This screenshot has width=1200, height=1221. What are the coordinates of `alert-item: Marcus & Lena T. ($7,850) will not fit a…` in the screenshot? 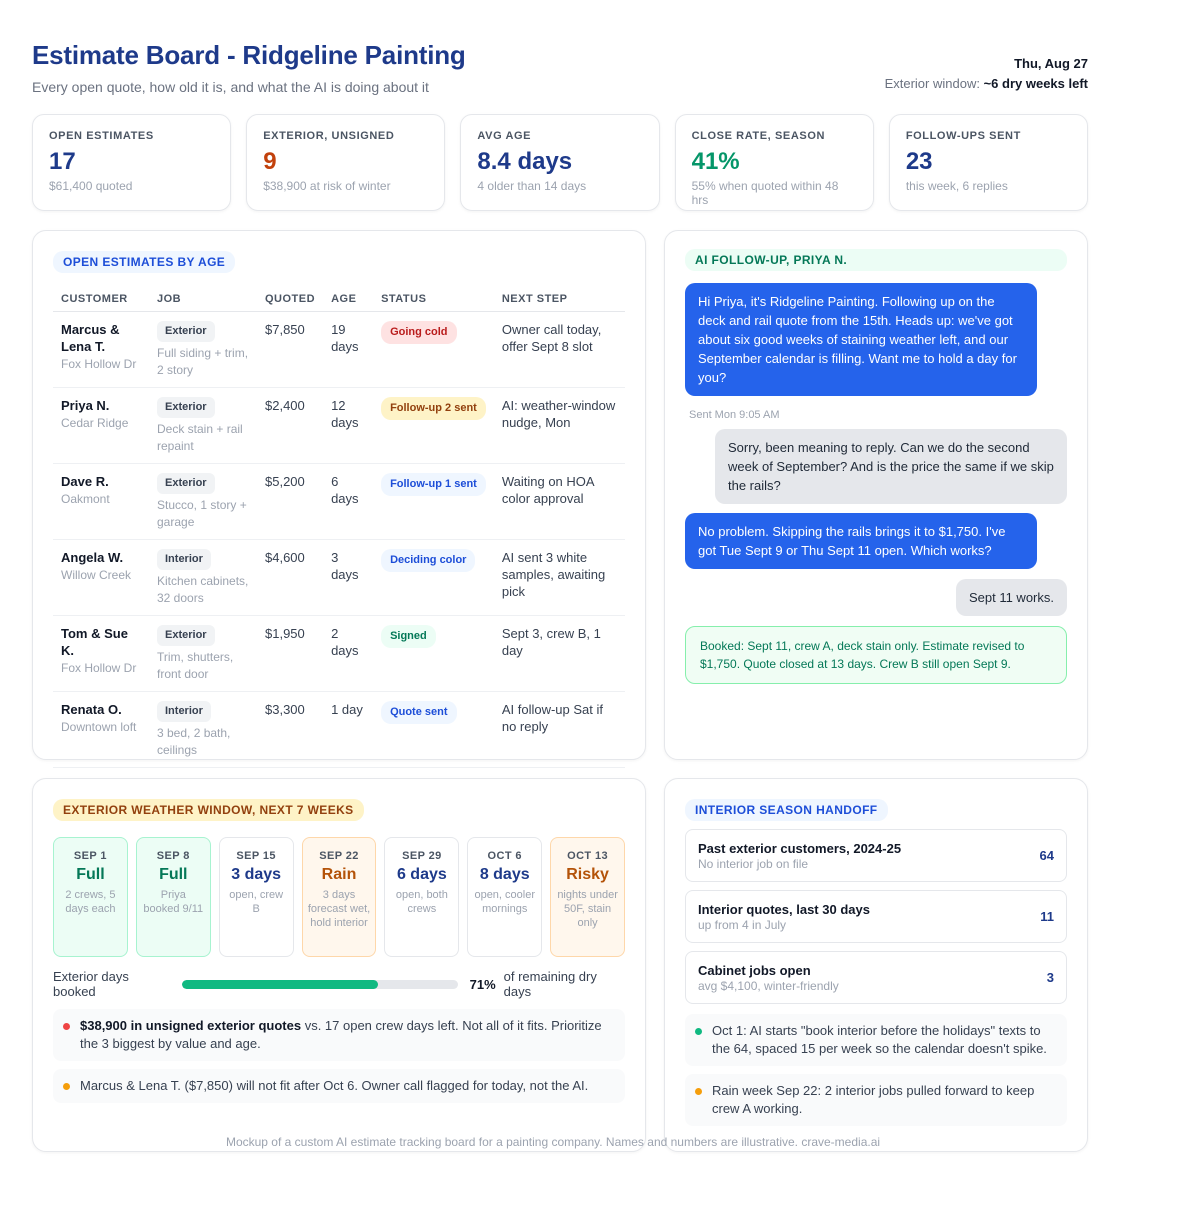 It's located at (339, 1086).